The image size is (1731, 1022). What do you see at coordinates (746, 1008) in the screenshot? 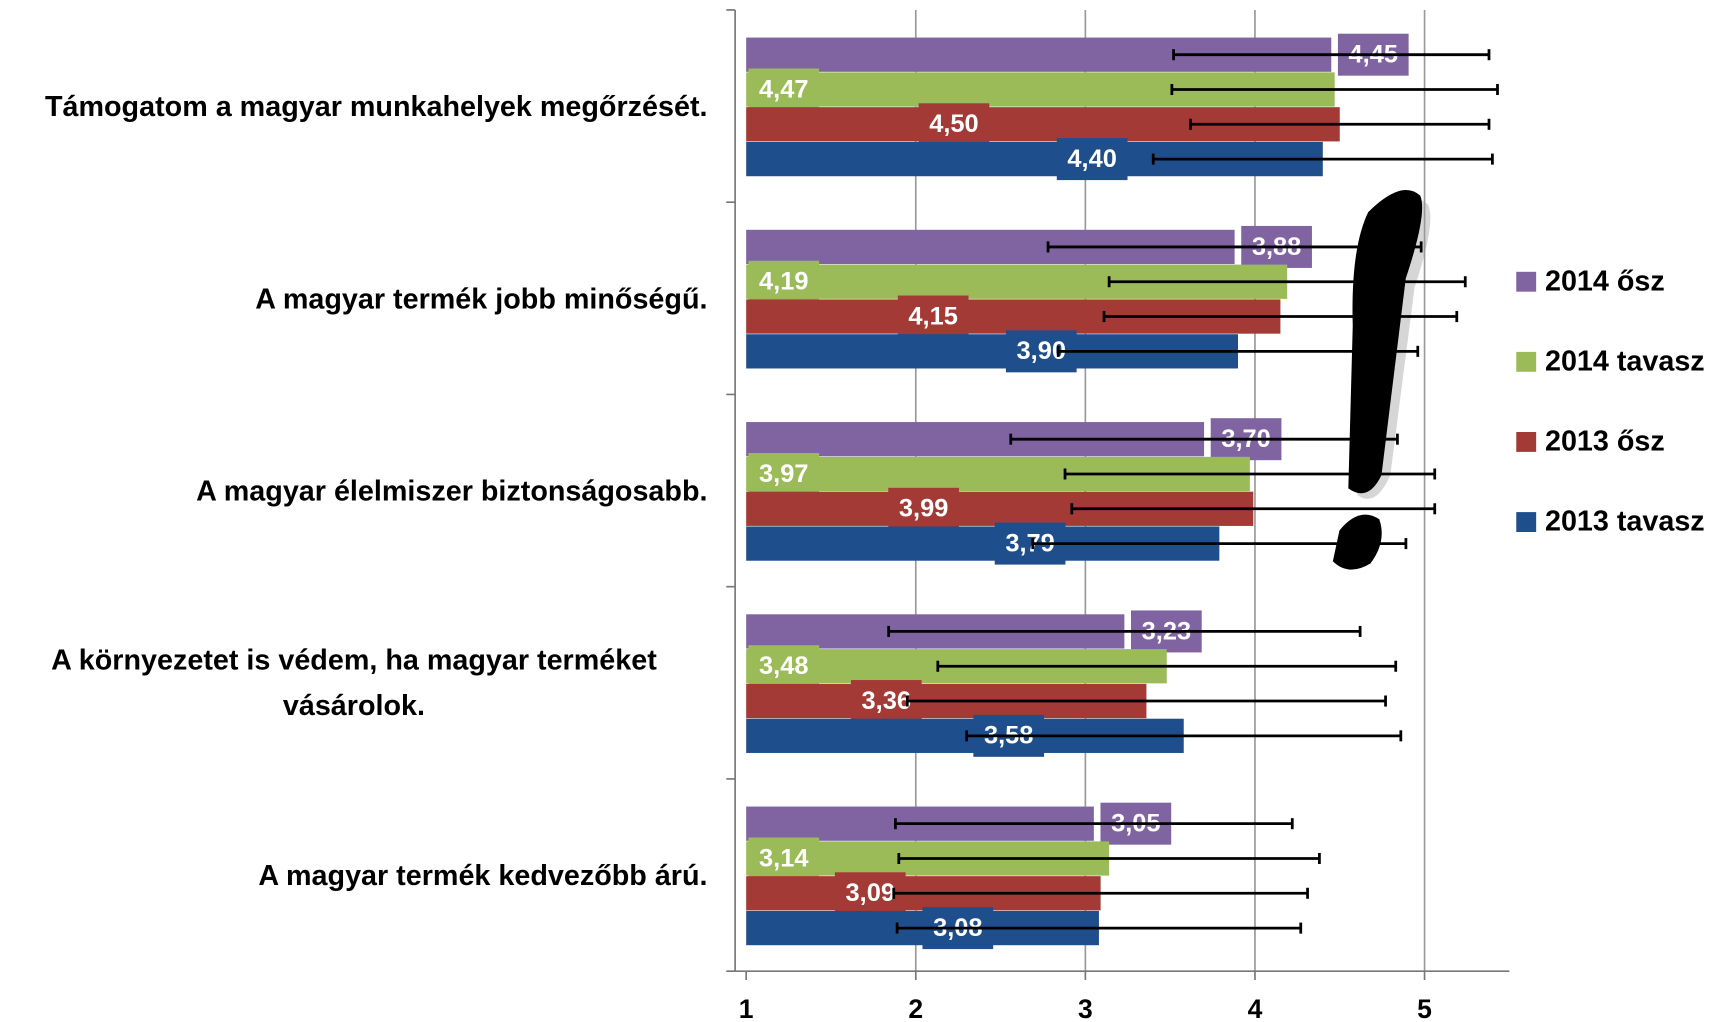
I see `x-tick-label: 1` at bounding box center [746, 1008].